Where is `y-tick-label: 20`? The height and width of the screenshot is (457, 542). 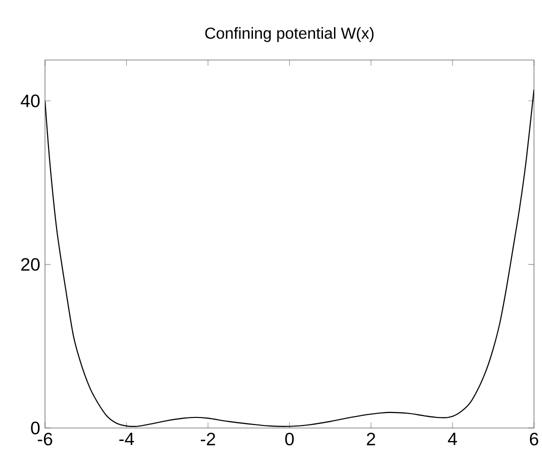
y-tick-label: 20 is located at coordinates (30, 264).